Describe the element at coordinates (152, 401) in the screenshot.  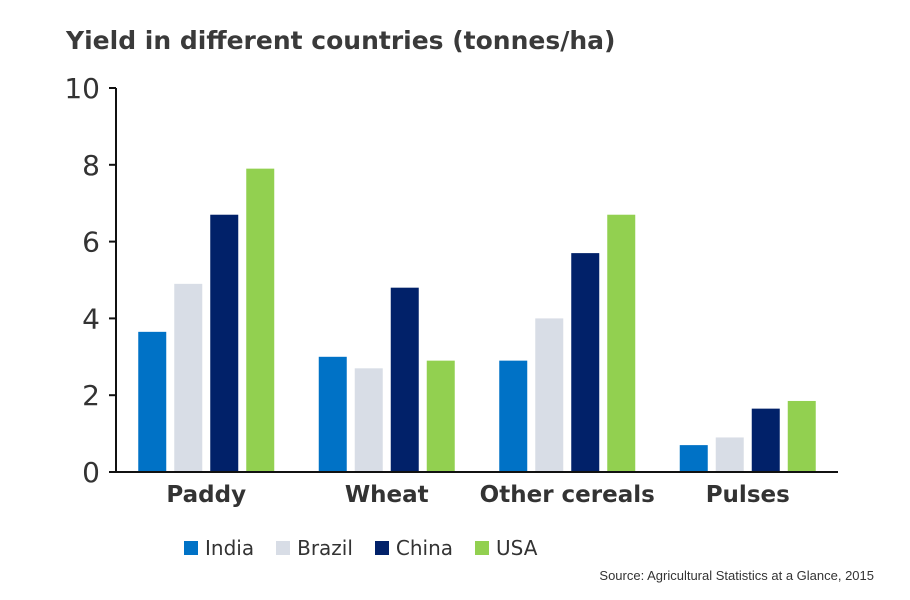
I see `bar-india-paddy` at that location.